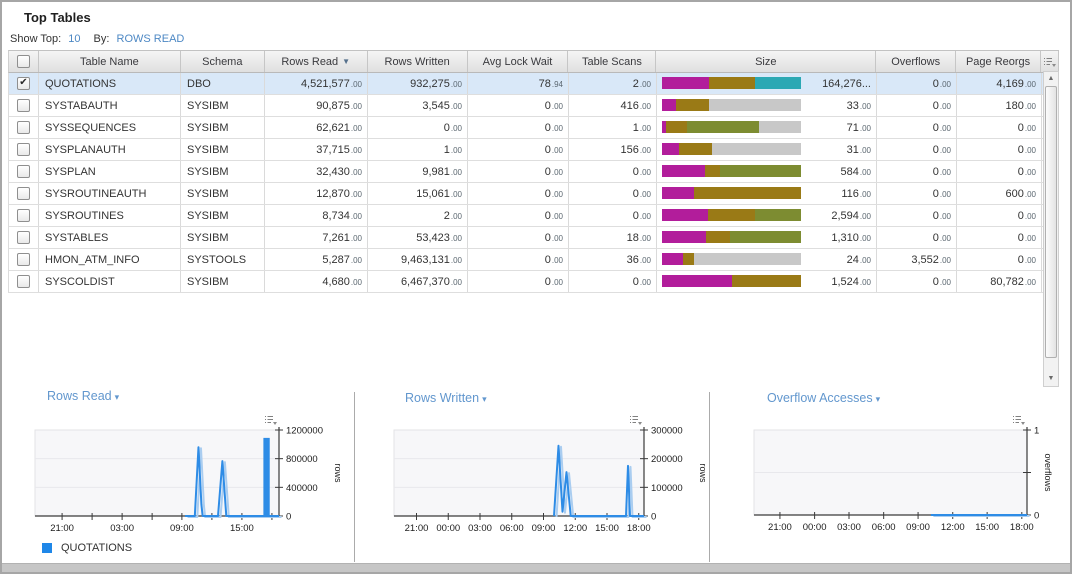 Image resolution: width=1072 pixels, height=574 pixels. I want to click on checkbox-icon: ✔, so click(23, 83).